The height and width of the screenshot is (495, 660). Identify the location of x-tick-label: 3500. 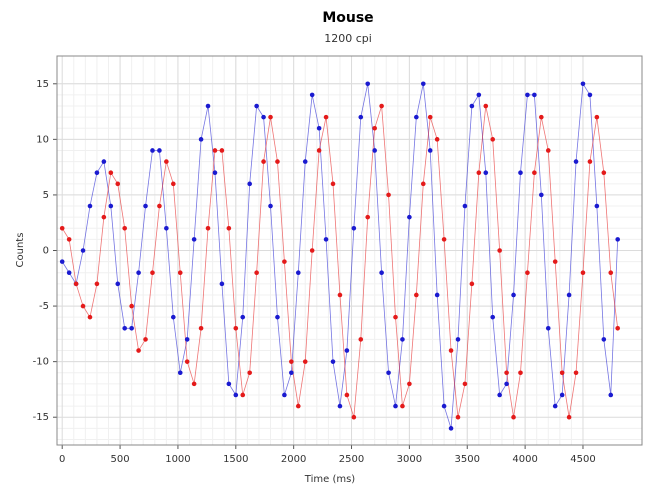
(467, 459).